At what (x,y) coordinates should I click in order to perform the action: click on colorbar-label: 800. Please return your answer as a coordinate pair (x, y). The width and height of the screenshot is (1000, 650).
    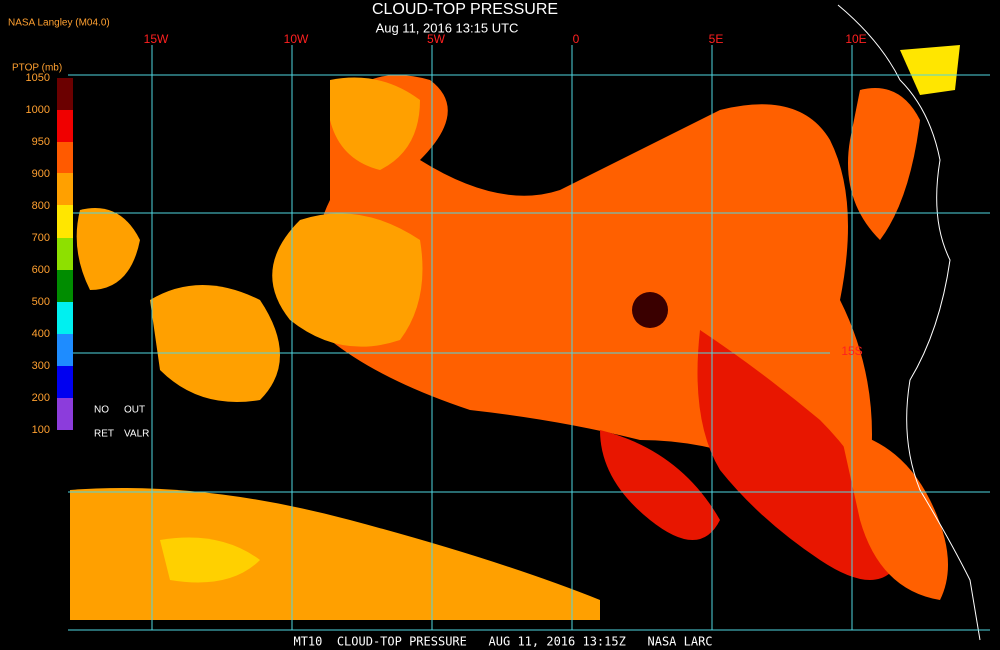
    Looking at the image, I should click on (41, 206).